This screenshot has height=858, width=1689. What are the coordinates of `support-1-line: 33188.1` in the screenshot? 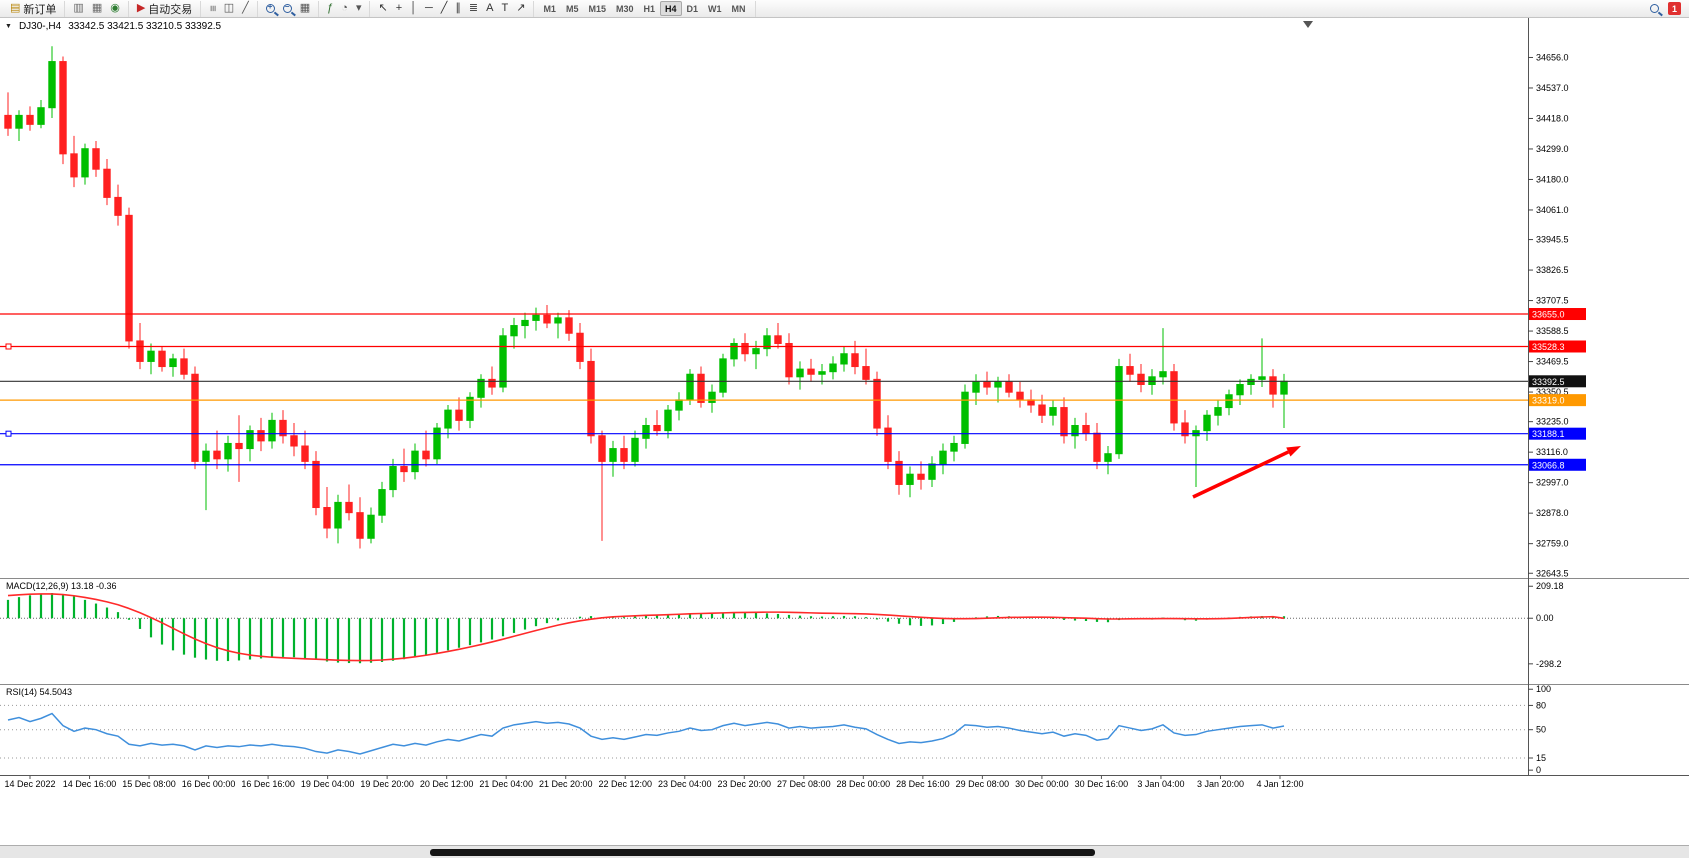 It's located at (793, 433).